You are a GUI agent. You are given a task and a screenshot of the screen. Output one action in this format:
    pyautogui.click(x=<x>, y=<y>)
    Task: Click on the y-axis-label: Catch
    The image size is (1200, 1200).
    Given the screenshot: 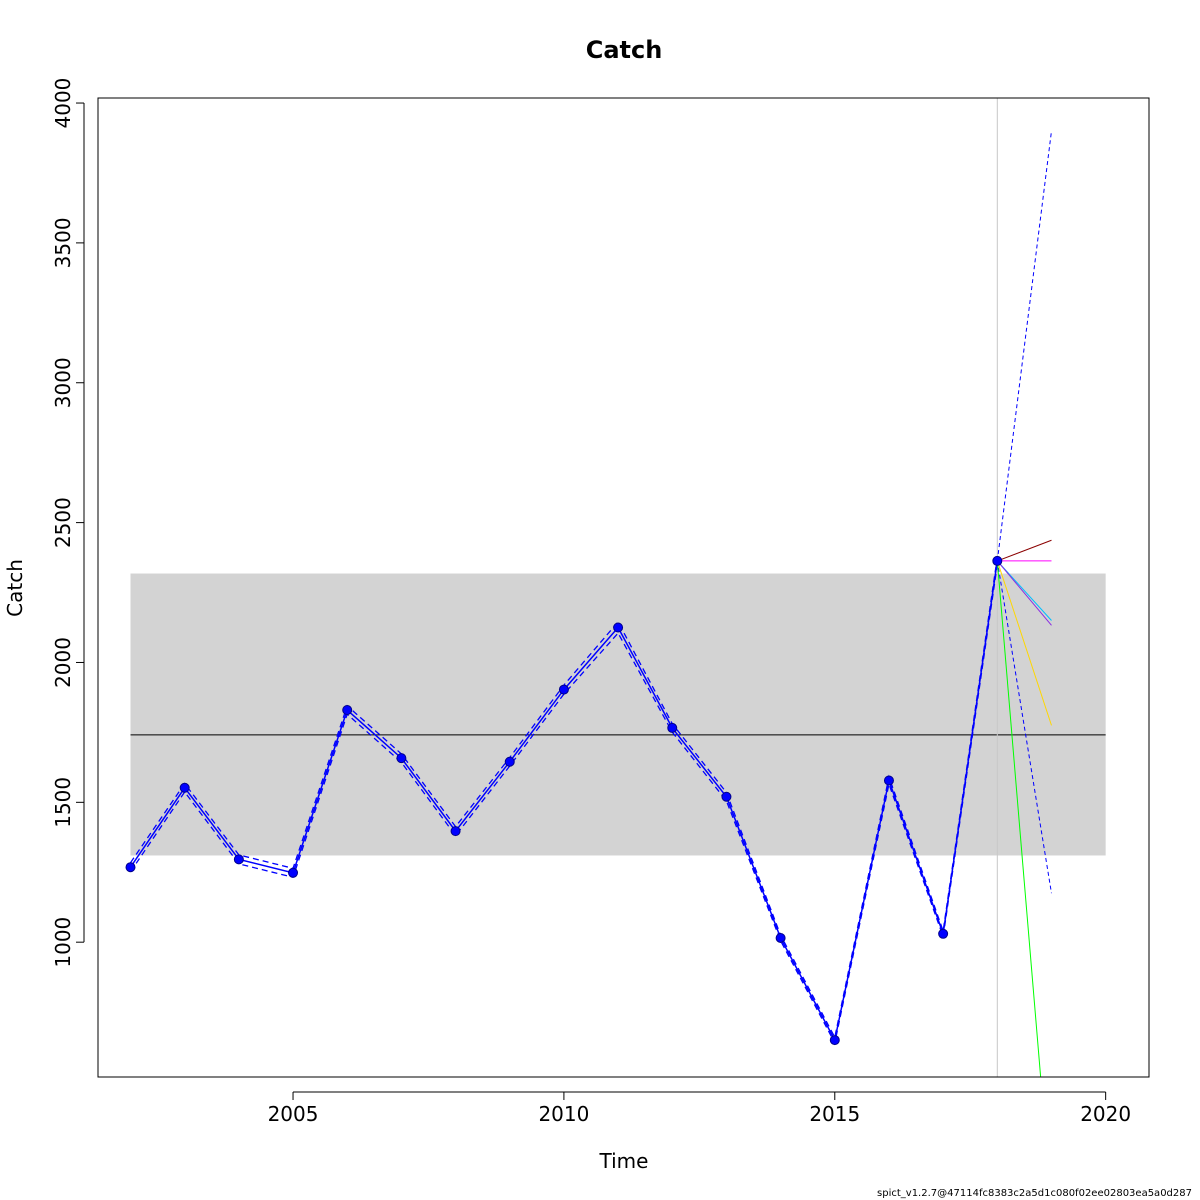 What is the action you would take?
    pyautogui.click(x=15, y=588)
    